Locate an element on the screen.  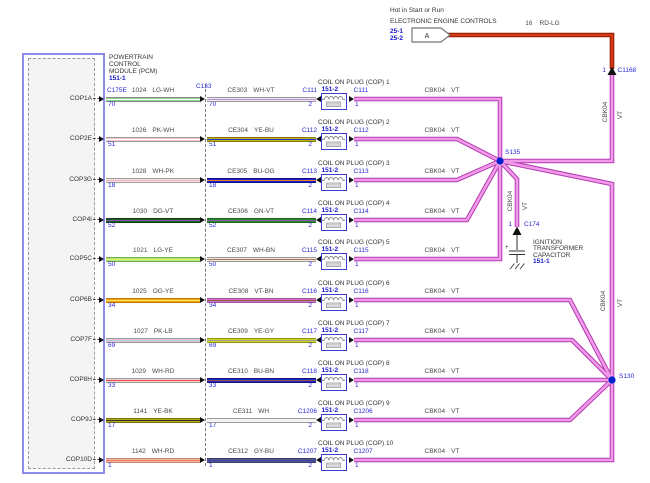
coil-connector-right-label: C115 is located at coordinates (361, 250).